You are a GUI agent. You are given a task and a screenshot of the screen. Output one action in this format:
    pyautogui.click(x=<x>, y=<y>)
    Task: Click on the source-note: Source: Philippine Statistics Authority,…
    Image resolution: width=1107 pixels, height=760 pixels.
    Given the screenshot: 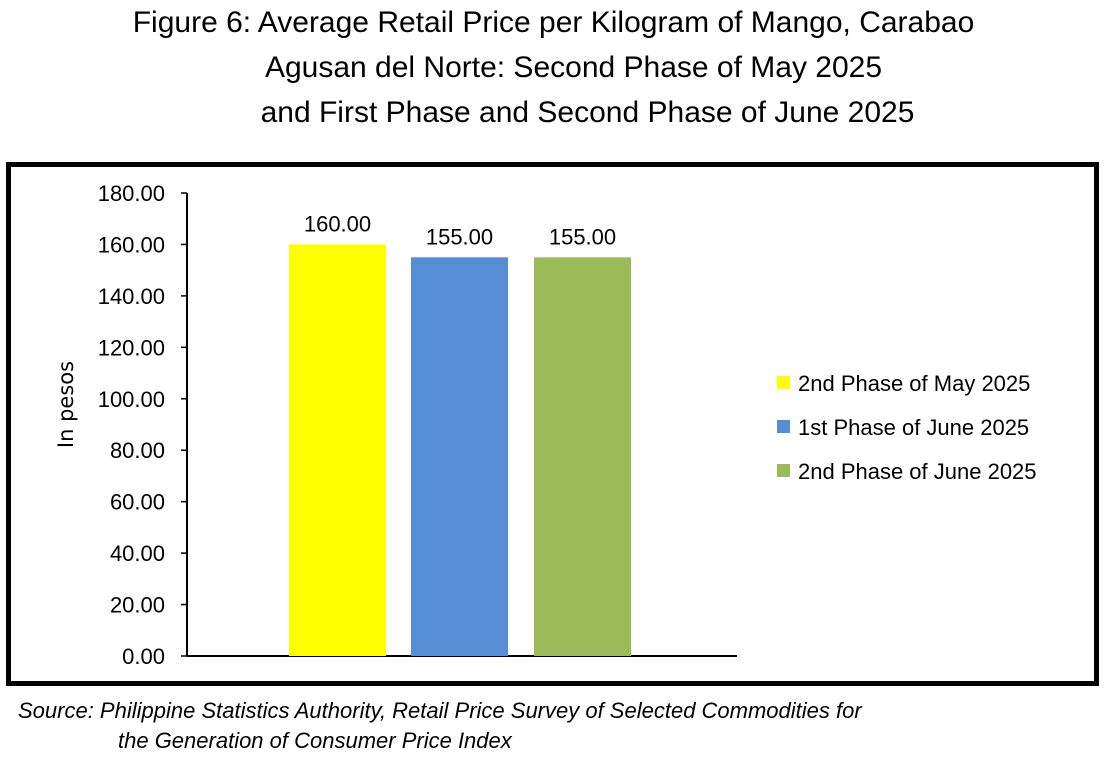 What is the action you would take?
    pyautogui.click(x=560, y=726)
    